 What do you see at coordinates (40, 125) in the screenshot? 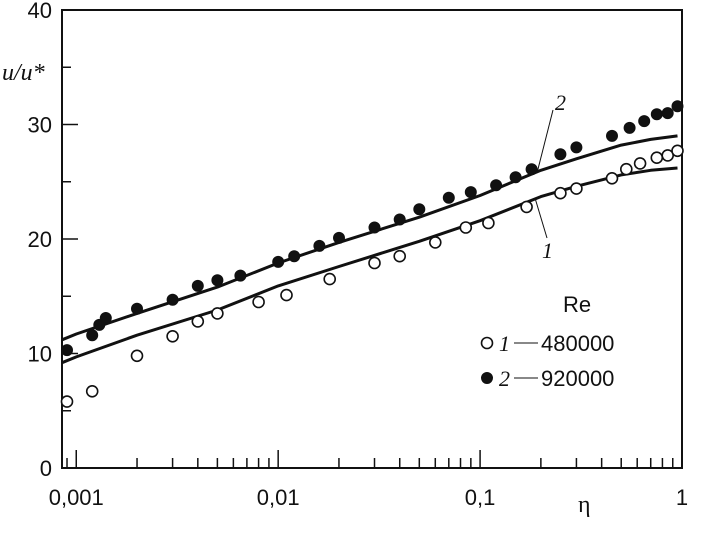
I see `y-tick-label: 30` at bounding box center [40, 125].